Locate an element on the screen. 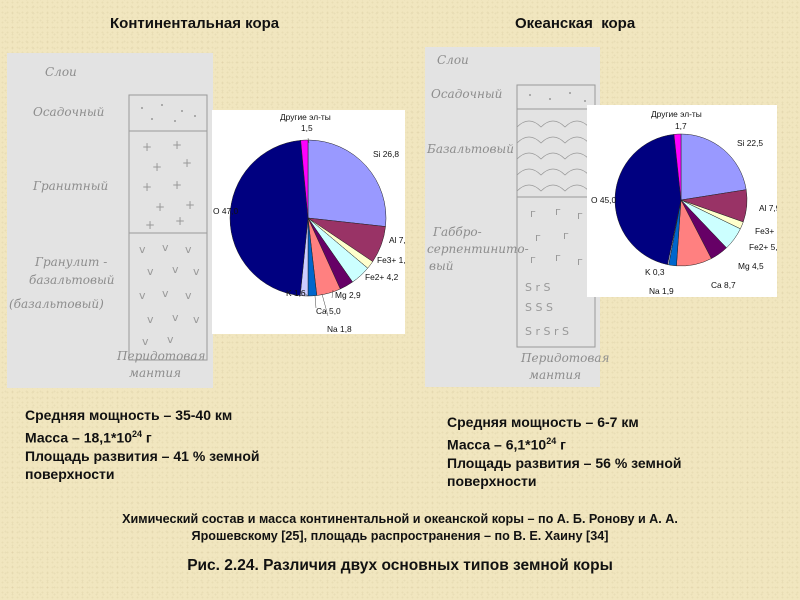  continental-mass: Масса – 18,1*1024 г is located at coordinates (88, 437).